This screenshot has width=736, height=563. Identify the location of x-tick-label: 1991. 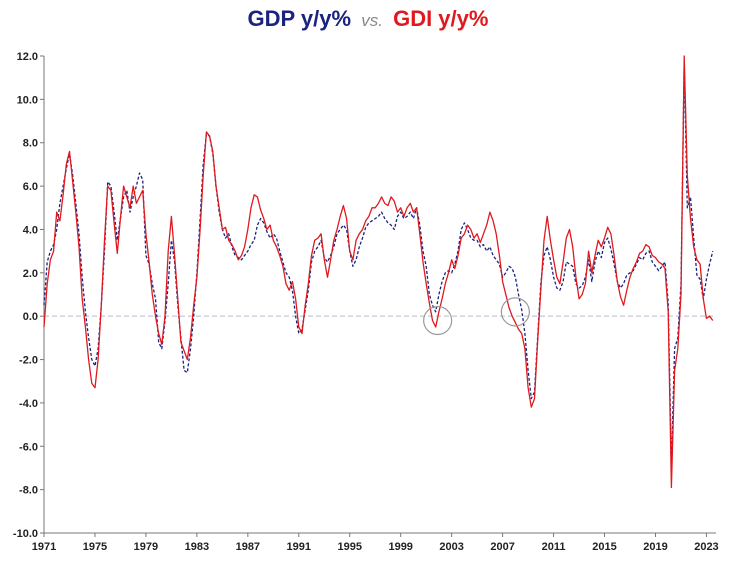
(299, 547).